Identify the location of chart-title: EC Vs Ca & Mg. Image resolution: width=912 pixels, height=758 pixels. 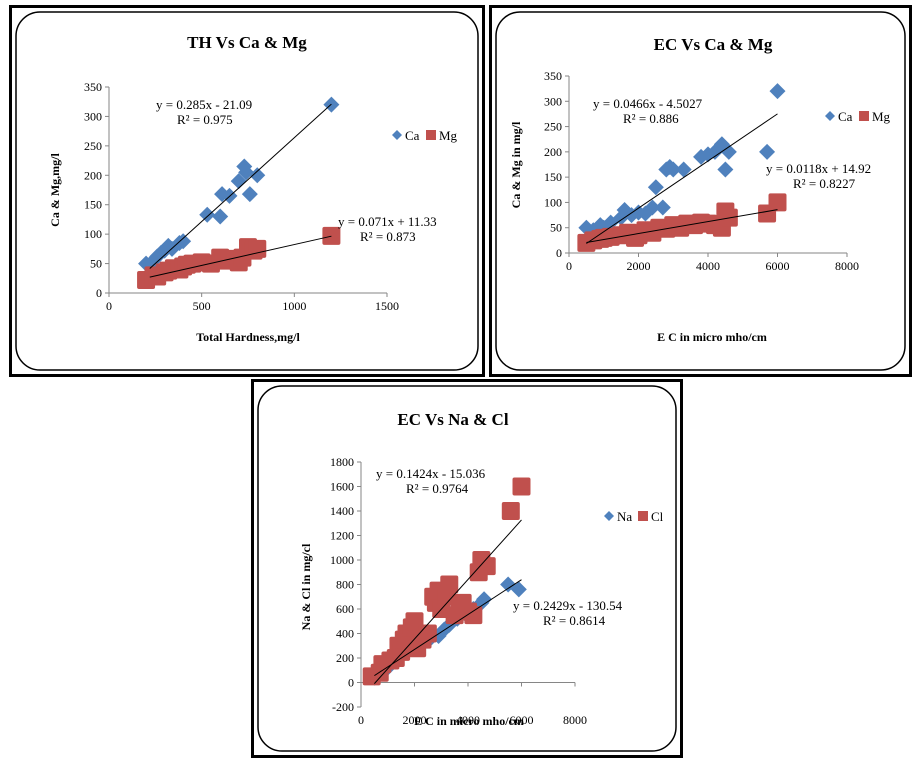
(713, 44).